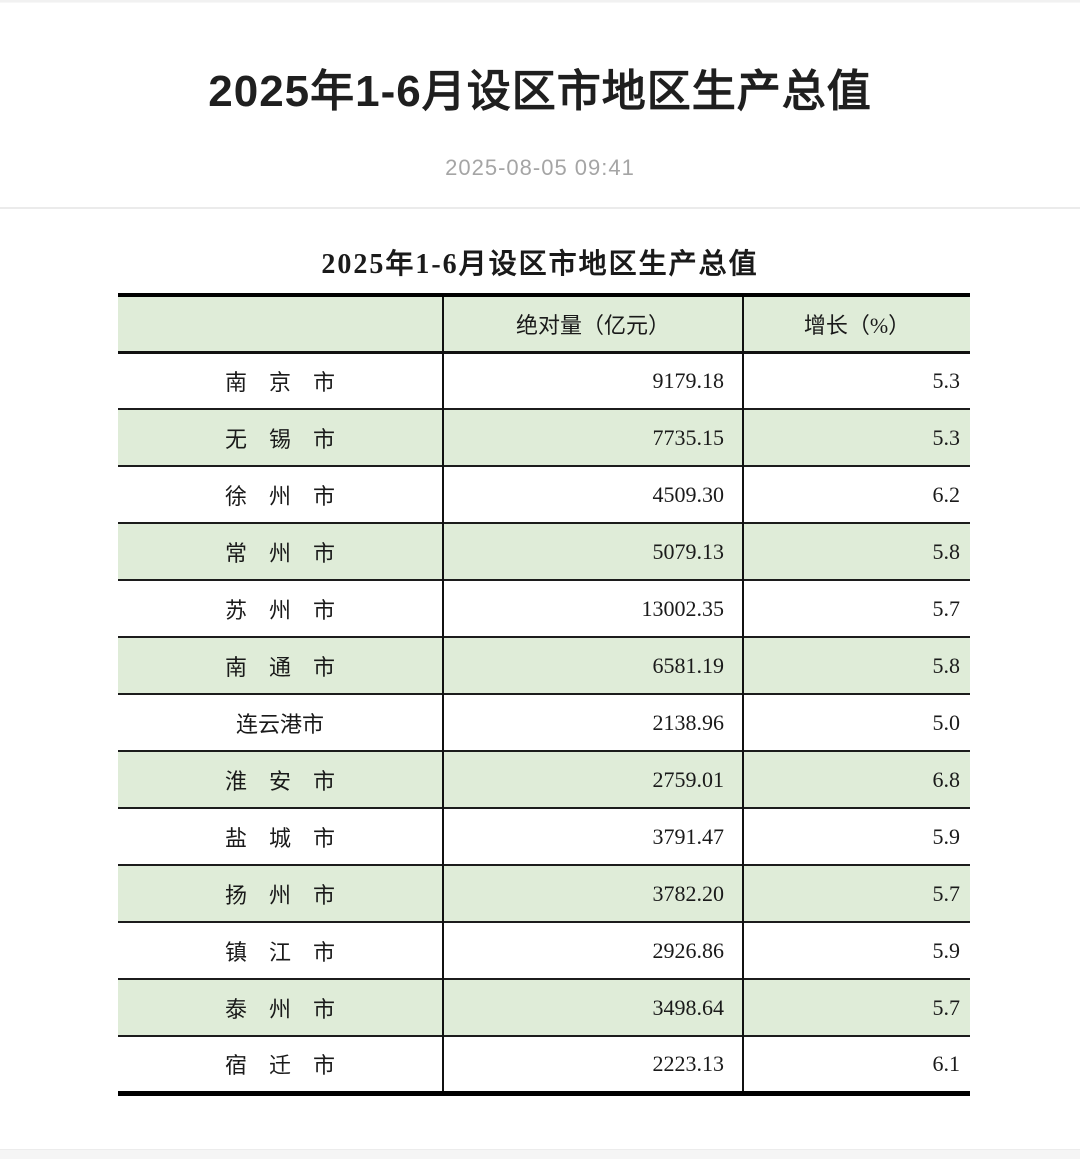 The height and width of the screenshot is (1159, 1080). Describe the element at coordinates (281, 665) in the screenshot. I see `city-cell: 南 通 市` at that location.